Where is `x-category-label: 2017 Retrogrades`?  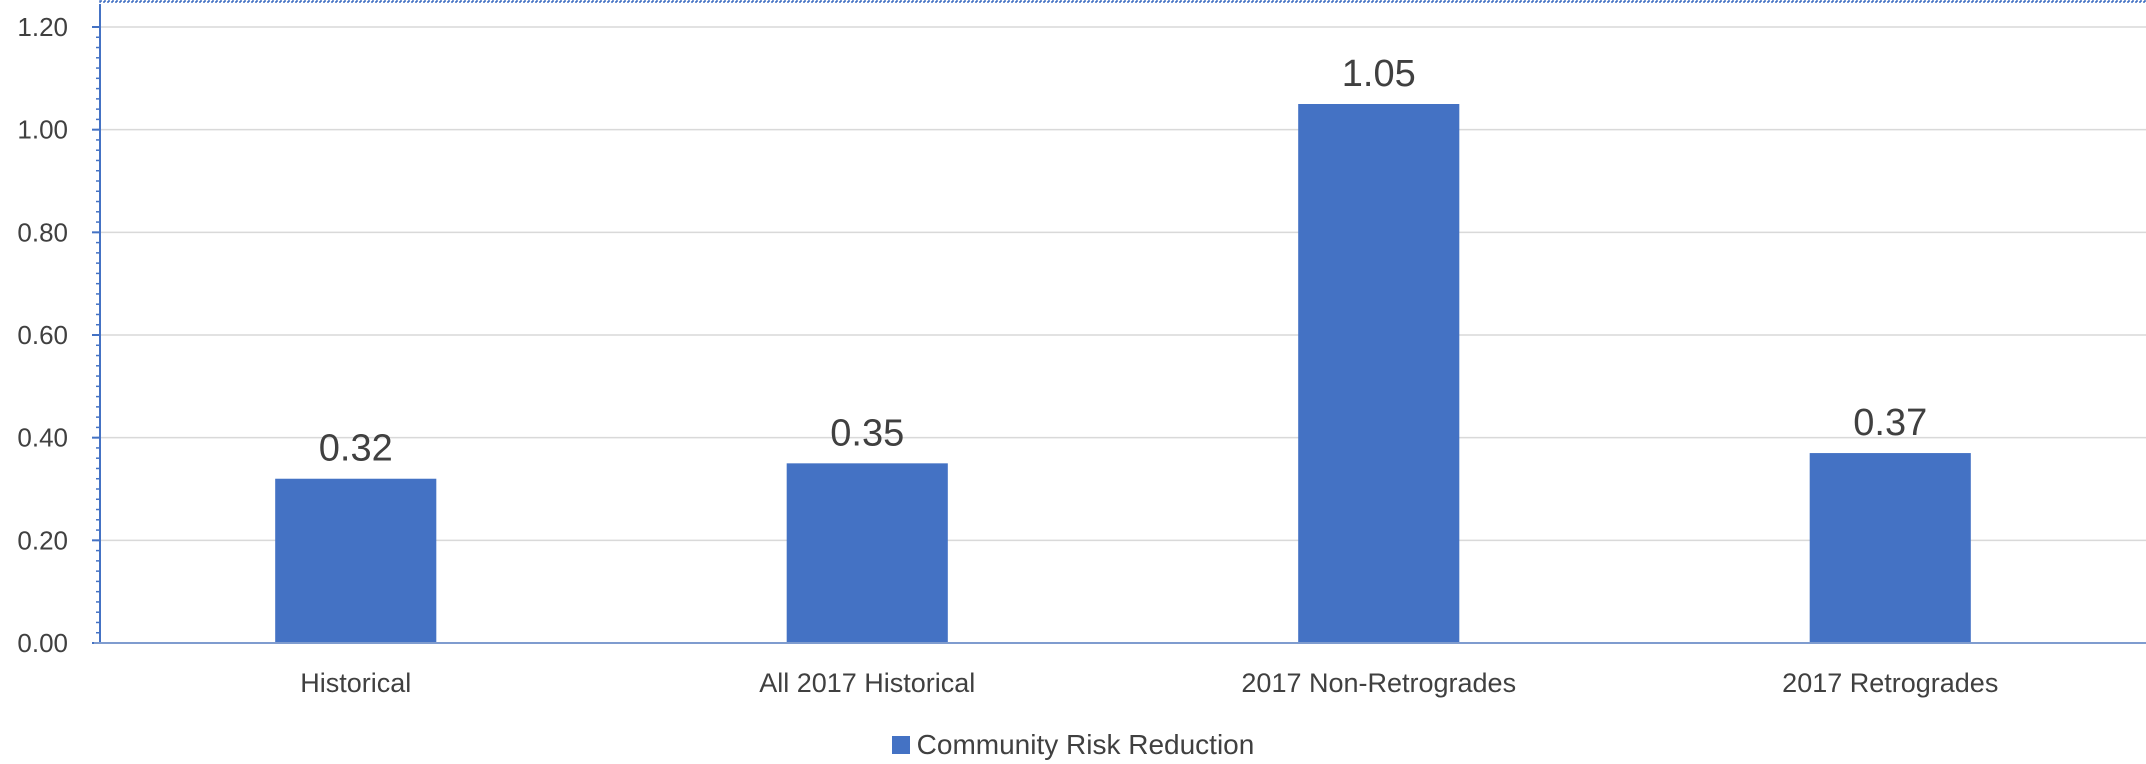 x-category-label: 2017 Retrogrades is located at coordinates (1890, 683).